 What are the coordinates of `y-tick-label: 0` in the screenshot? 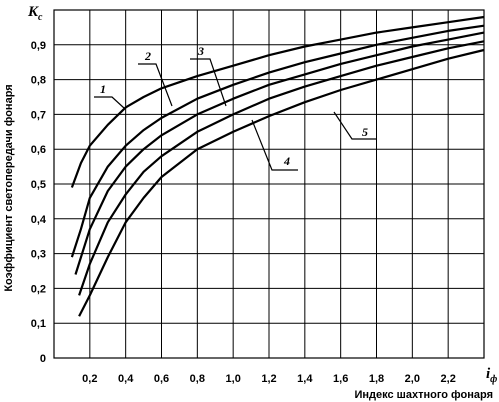 It's located at (43, 359).